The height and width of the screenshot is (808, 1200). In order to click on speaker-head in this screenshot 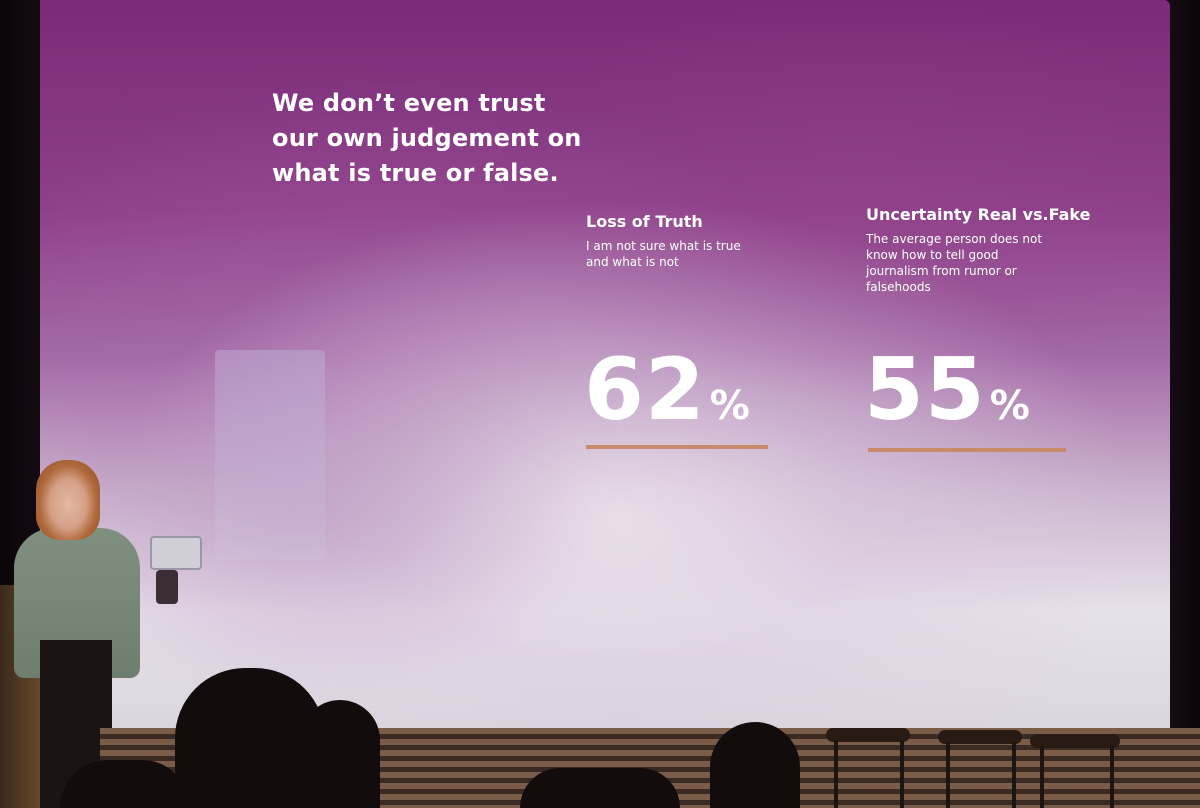, I will do `click(68, 500)`.